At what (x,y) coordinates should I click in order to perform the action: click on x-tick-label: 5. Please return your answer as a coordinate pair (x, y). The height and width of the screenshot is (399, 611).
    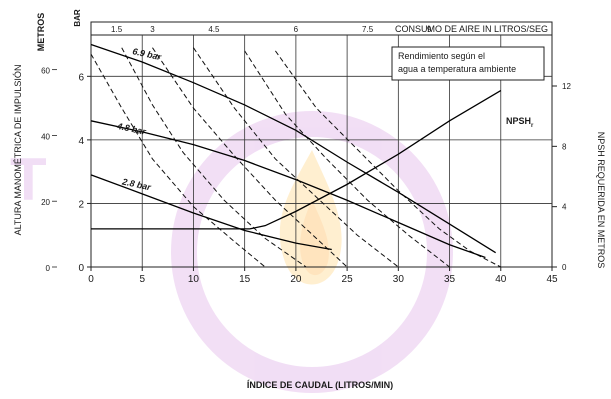
    Looking at the image, I should click on (142, 279).